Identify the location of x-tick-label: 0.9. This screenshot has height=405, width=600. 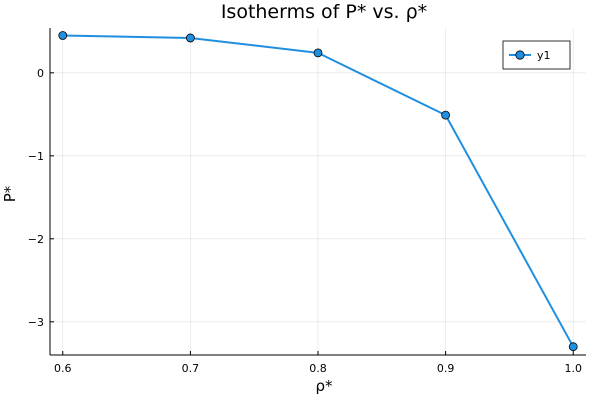
(446, 368).